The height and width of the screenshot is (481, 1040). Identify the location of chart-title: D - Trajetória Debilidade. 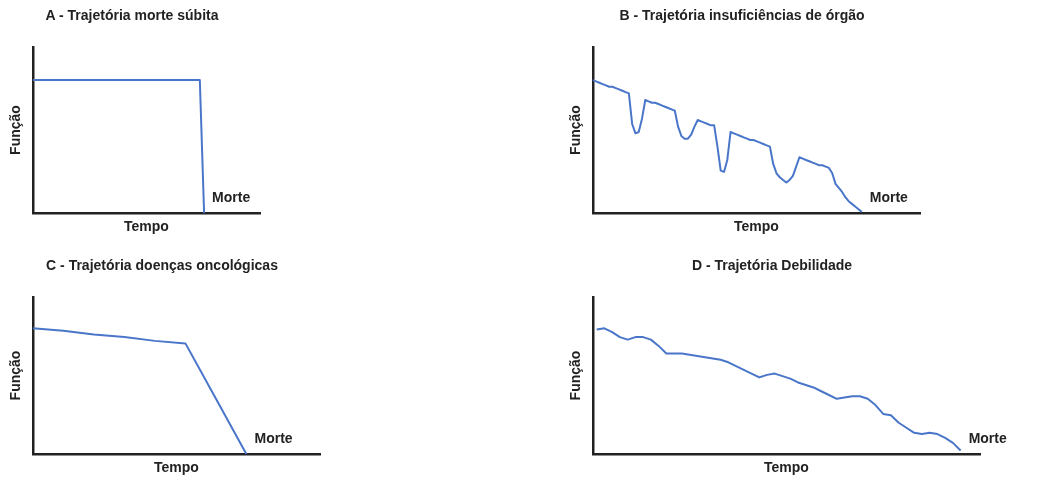
(772, 265).